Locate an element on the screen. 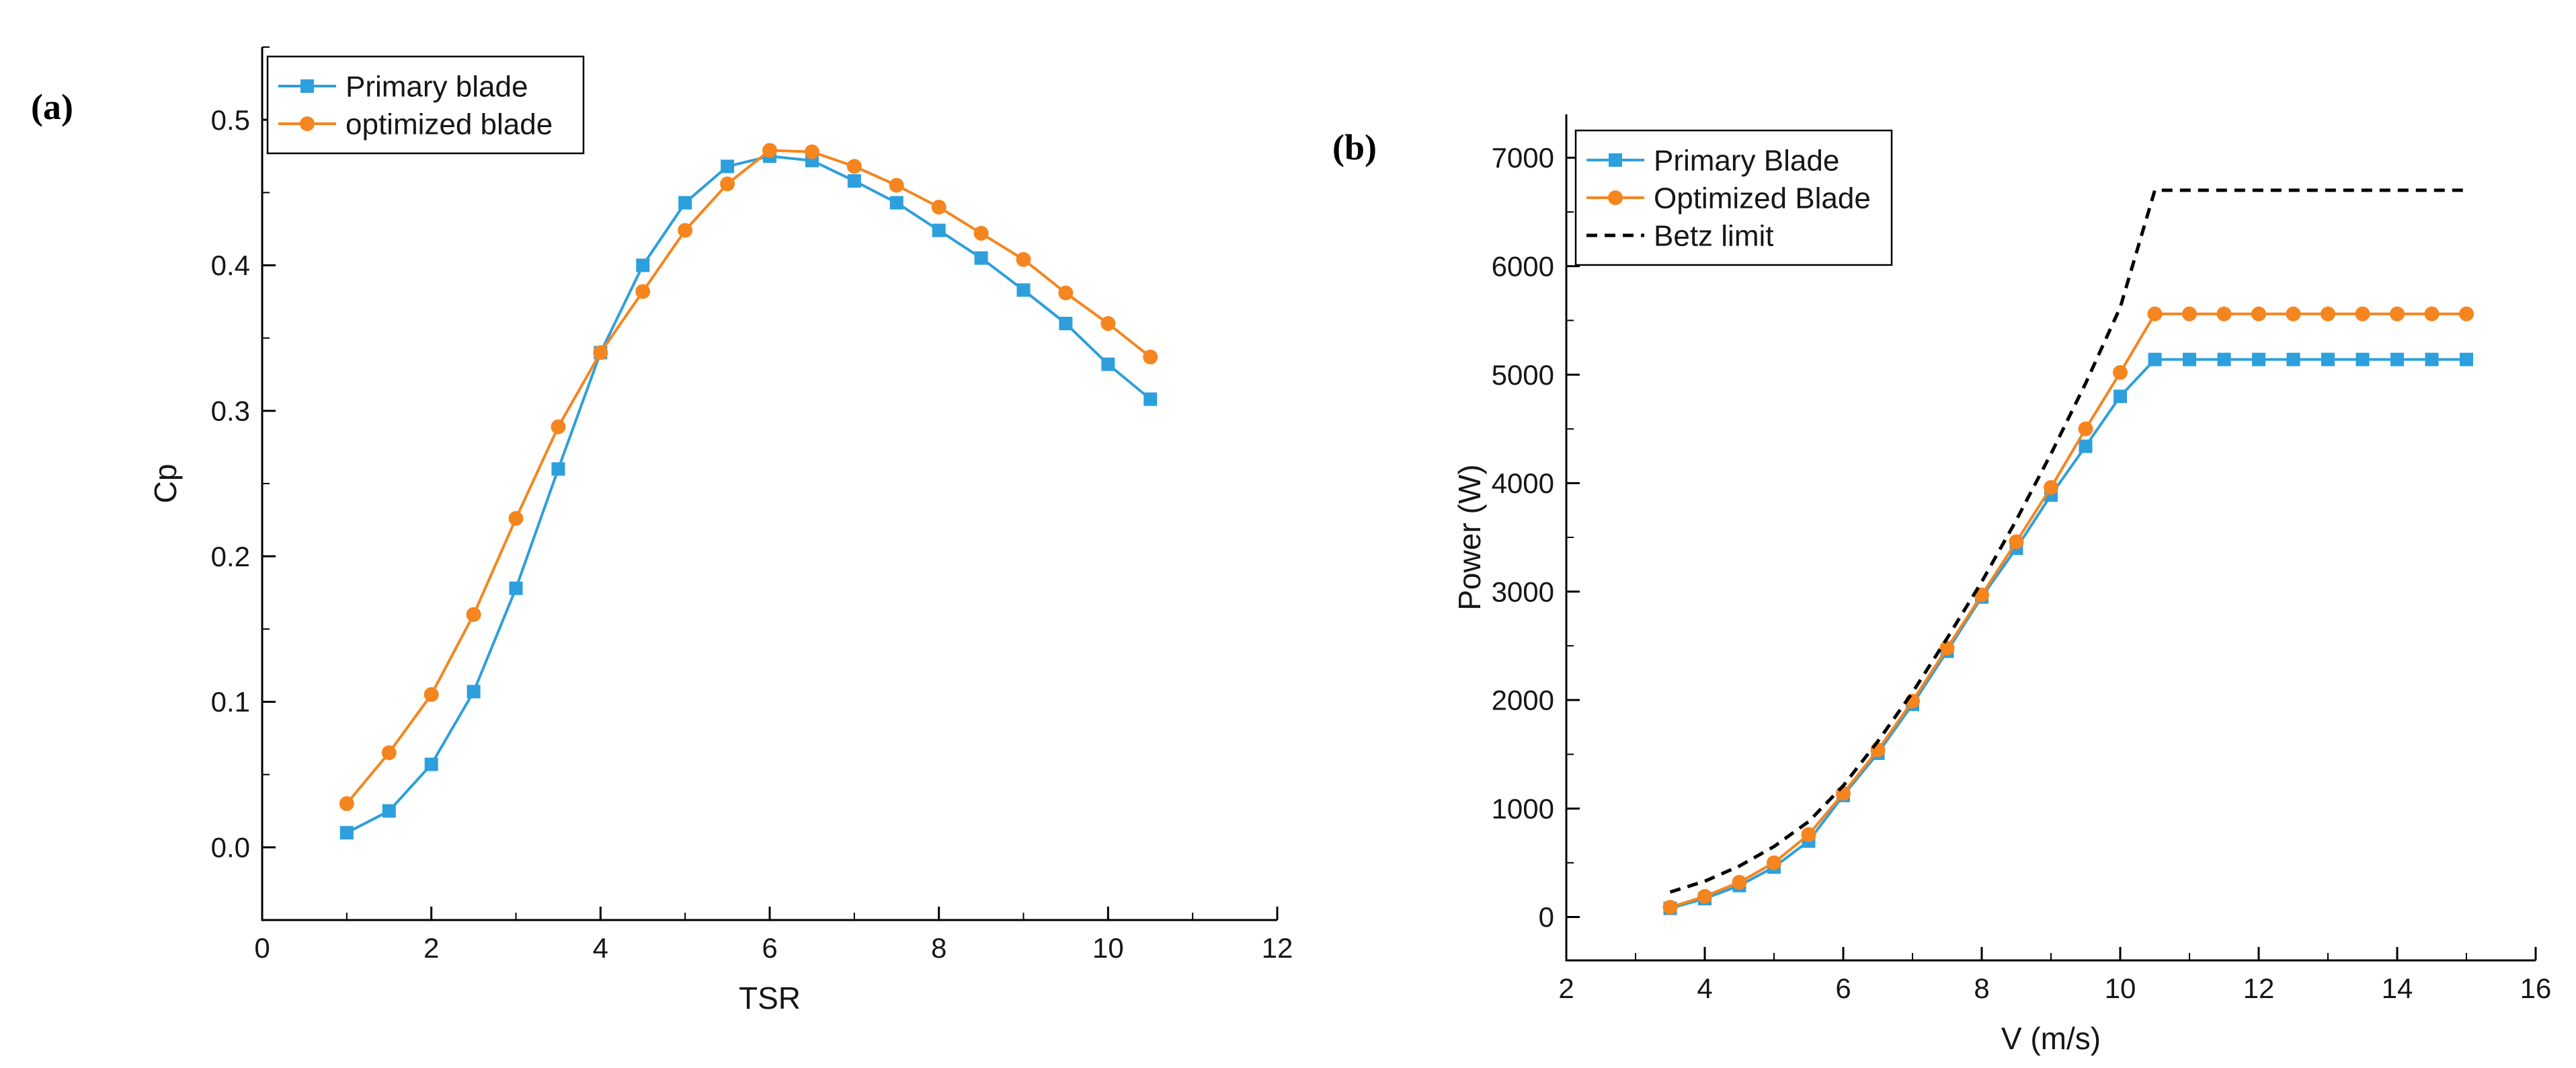 The image size is (2576, 1068). svg-text: 14 is located at coordinates (2397, 988).